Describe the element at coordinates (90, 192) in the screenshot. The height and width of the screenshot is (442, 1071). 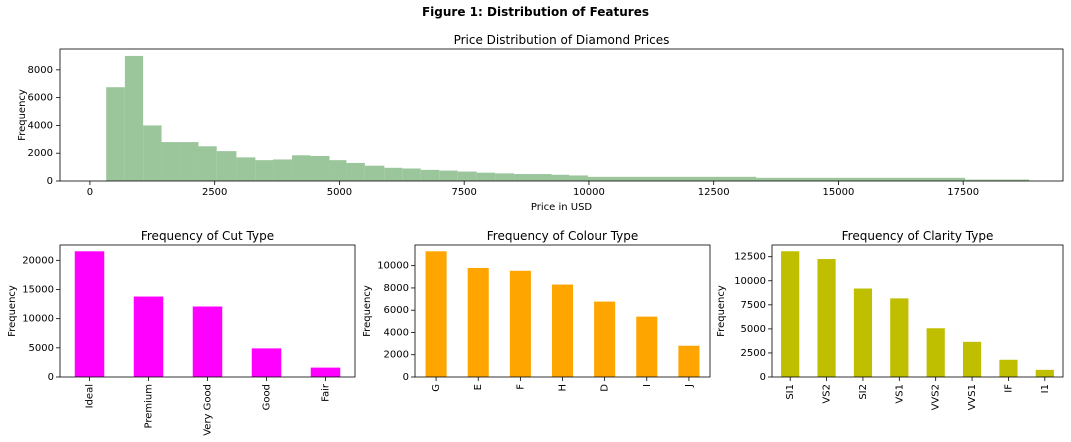
I see `x-tick-label: 0` at that location.